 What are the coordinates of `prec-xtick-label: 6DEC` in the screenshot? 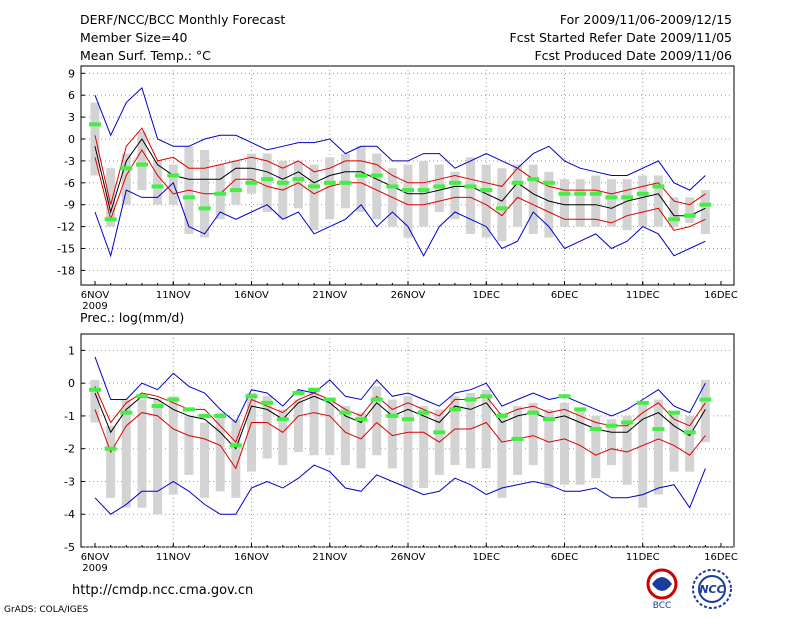 It's located at (564, 557).